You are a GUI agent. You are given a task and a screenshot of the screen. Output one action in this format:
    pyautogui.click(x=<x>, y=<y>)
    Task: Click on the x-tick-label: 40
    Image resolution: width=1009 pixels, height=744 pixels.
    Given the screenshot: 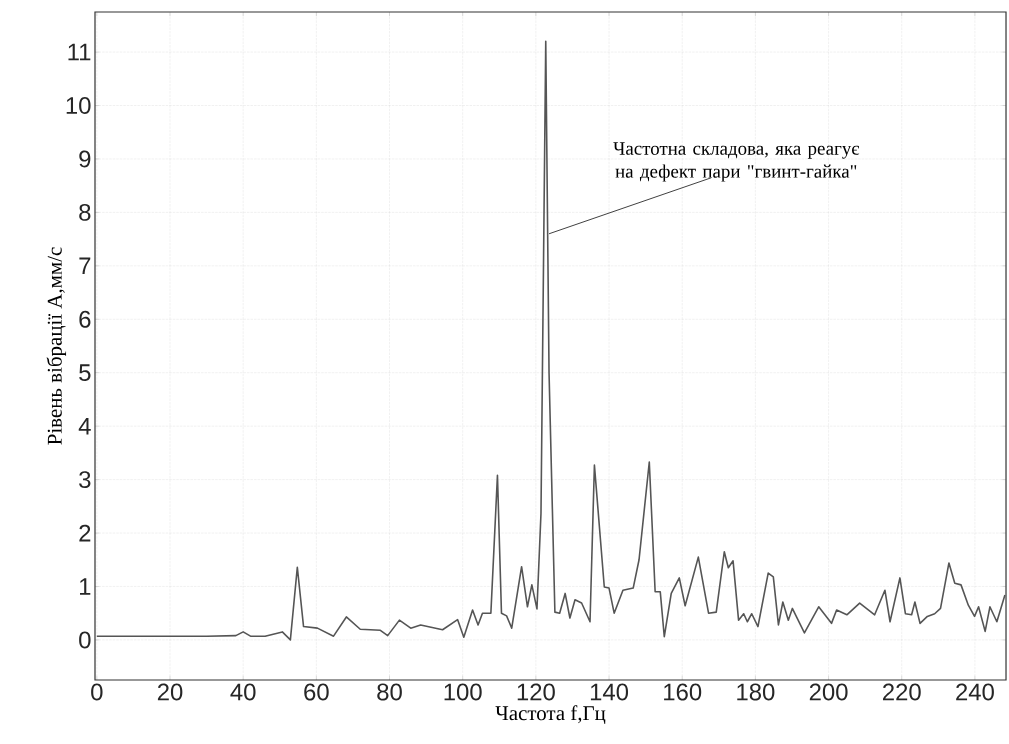 What is the action you would take?
    pyautogui.click(x=243, y=692)
    